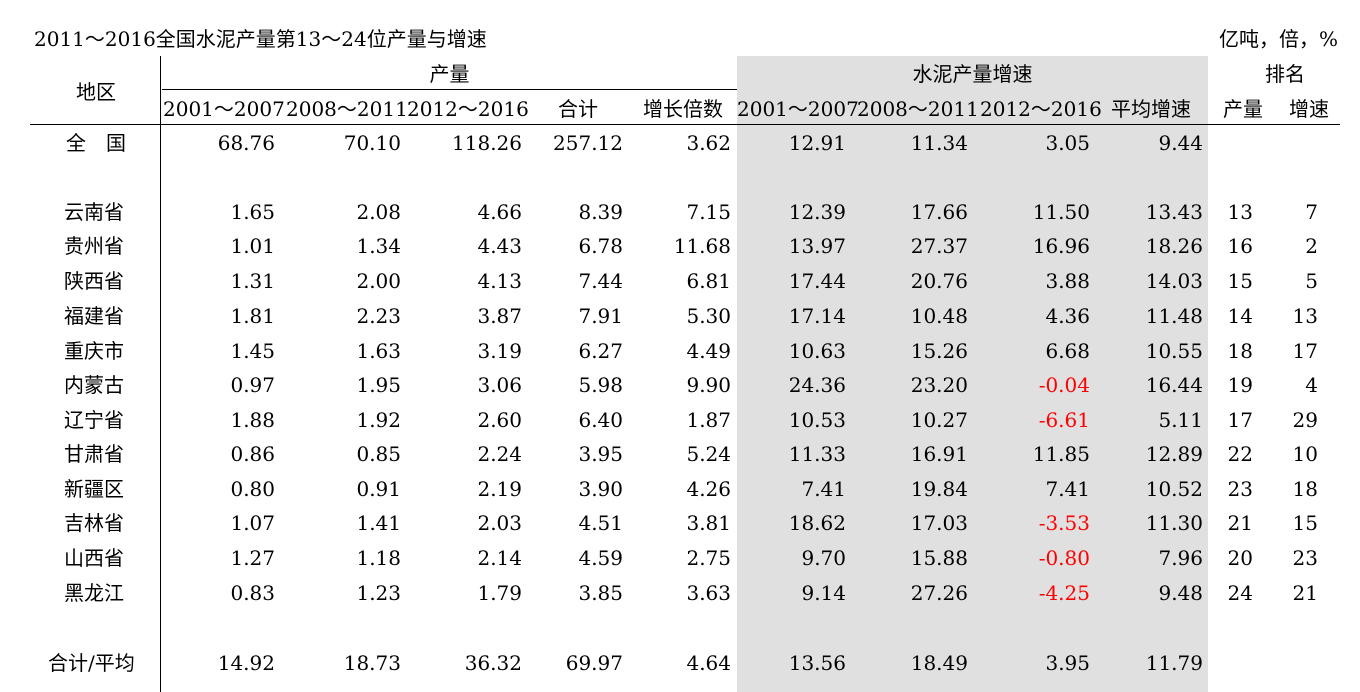 This screenshot has width=1360, height=692. What do you see at coordinates (817, 316) in the screenshot?
I see `table-cell: 17.14` at bounding box center [817, 316].